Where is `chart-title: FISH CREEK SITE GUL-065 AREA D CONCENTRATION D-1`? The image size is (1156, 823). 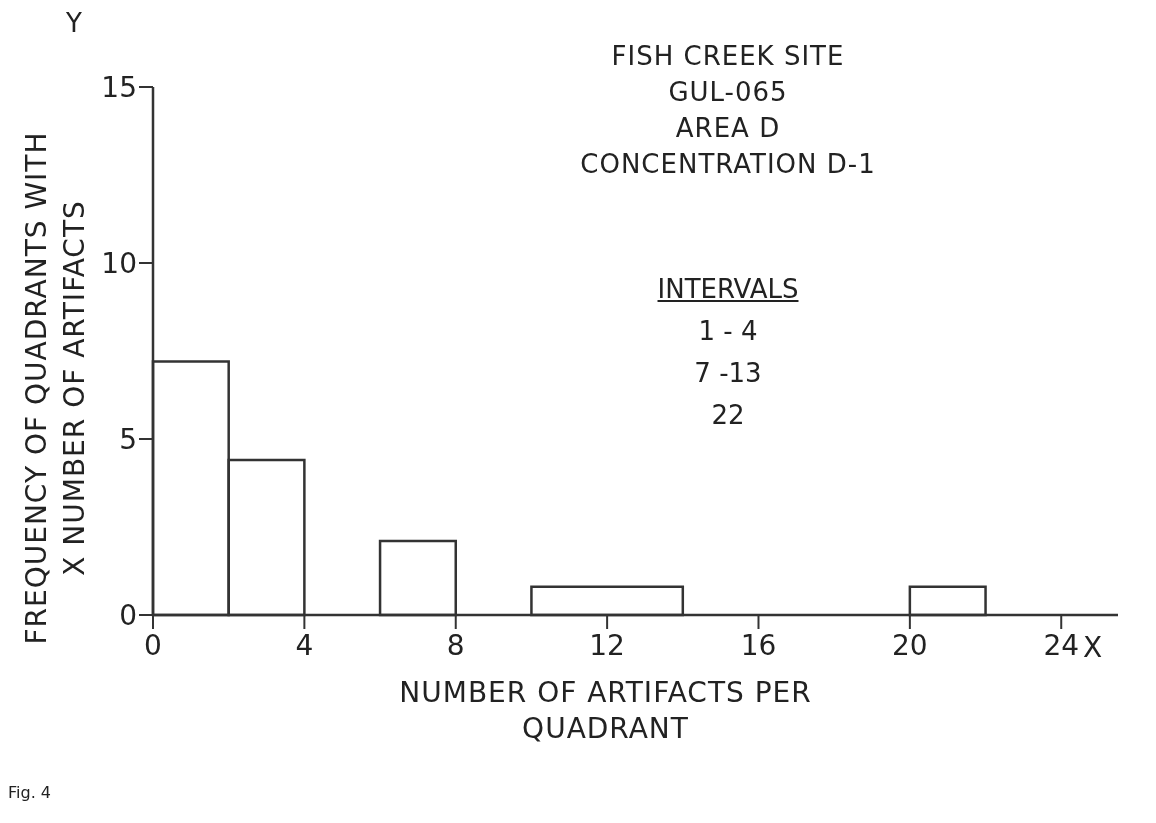
chart-title: FISH CREEK SITE GUL-065 AREA D CONCENTRATION D-1 is located at coordinates (728, 110).